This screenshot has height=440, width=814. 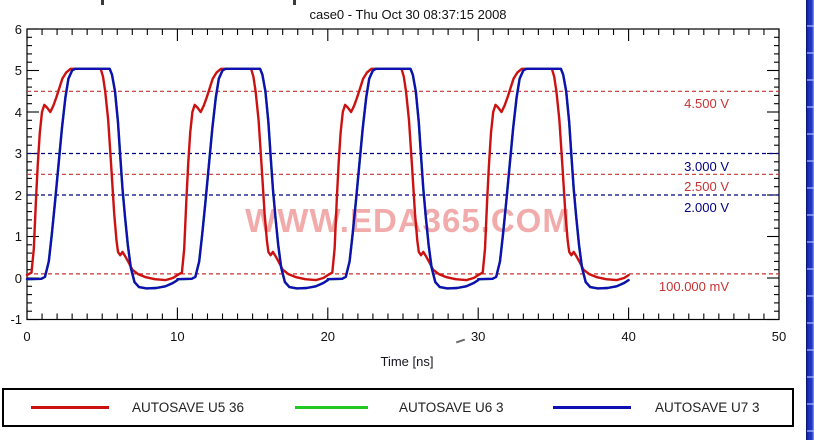 What do you see at coordinates (592, 407) in the screenshot?
I see `legend-line-swatch-u7` at bounding box center [592, 407].